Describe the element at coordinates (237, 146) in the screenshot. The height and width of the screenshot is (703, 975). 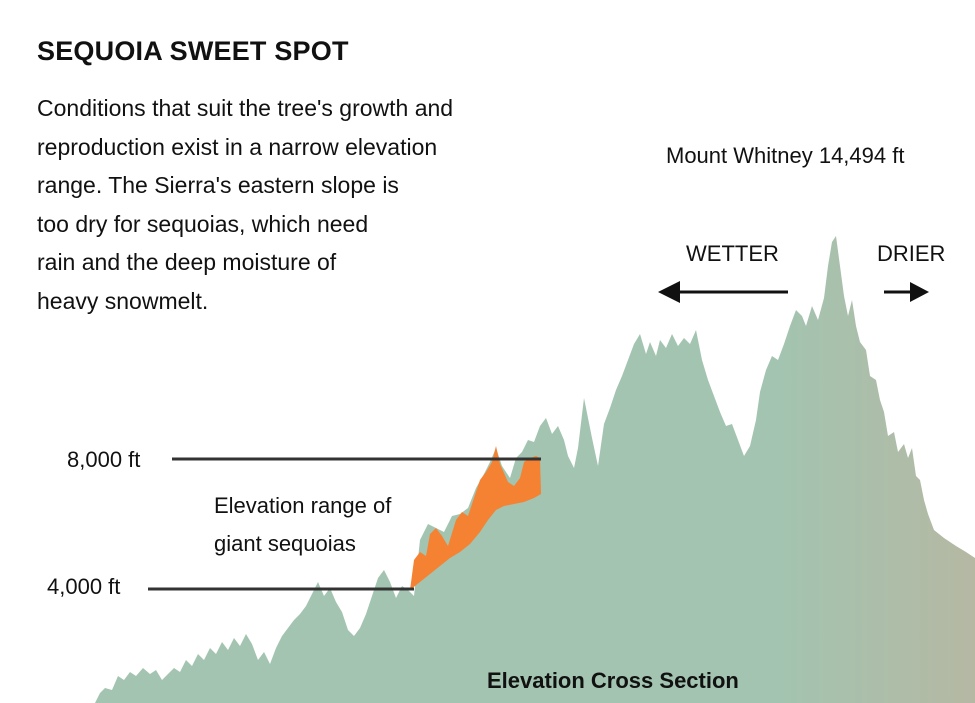
I see `description-line: reproduction exist in a narrow elevation` at that location.